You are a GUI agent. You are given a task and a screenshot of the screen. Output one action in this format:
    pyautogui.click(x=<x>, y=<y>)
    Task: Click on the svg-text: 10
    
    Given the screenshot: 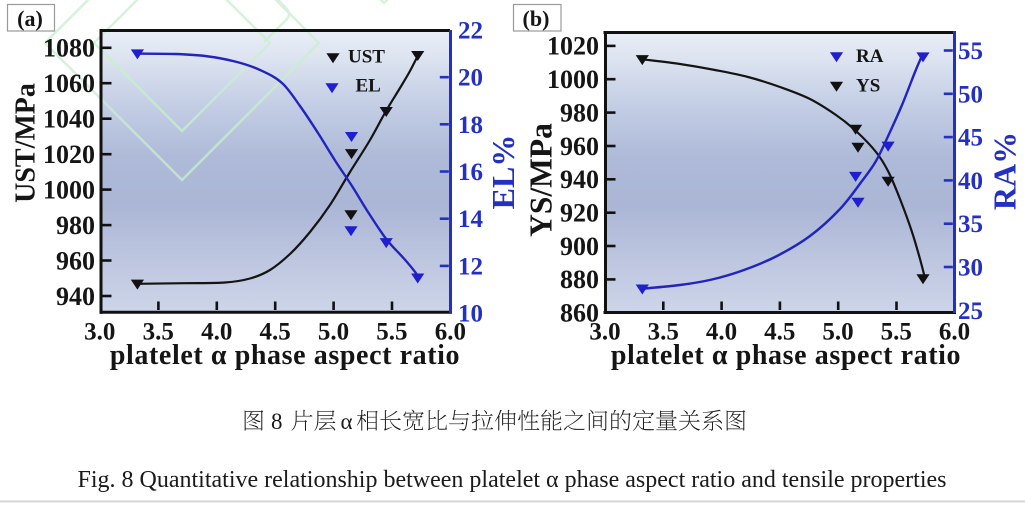 What is the action you would take?
    pyautogui.click(x=470, y=314)
    